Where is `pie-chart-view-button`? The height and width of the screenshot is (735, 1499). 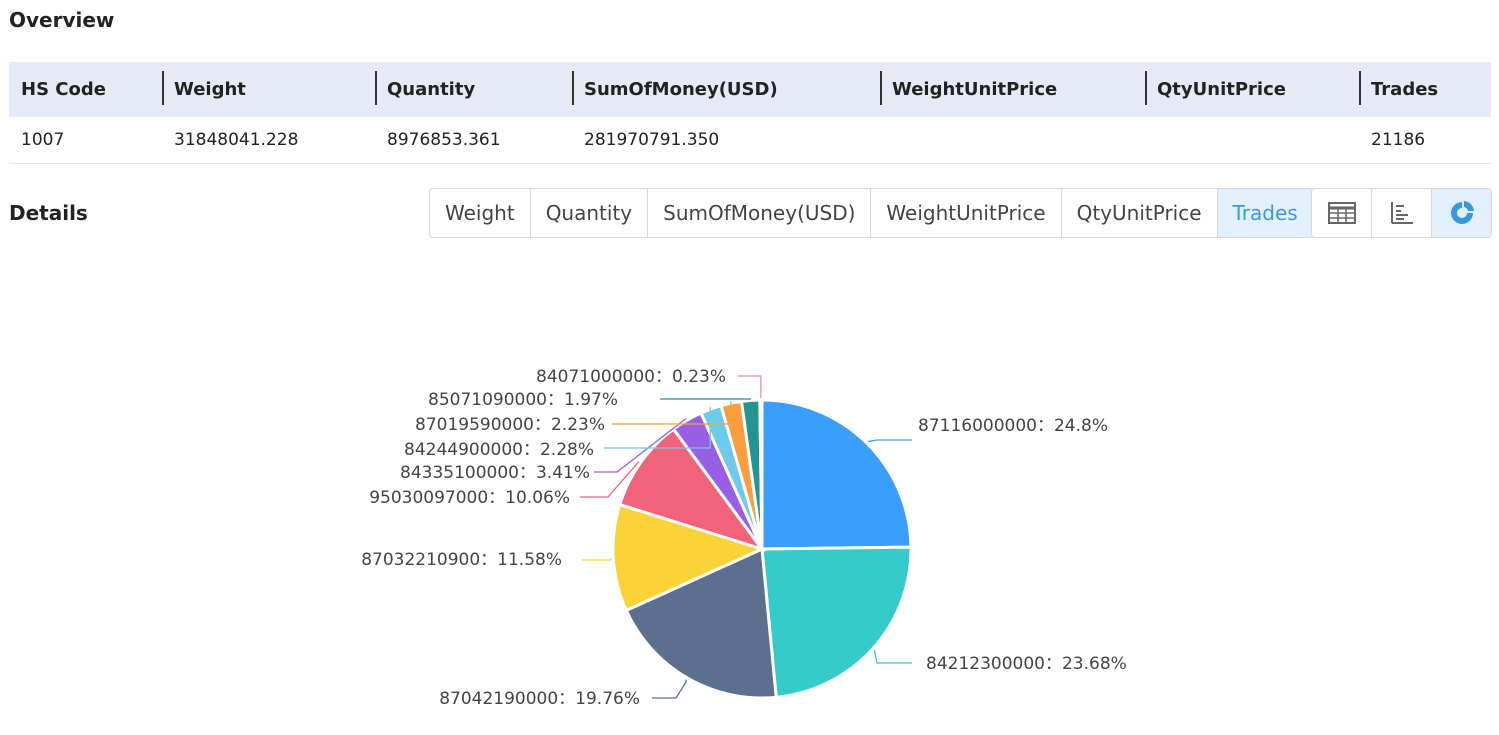
pie-chart-view-button is located at coordinates (1461, 213).